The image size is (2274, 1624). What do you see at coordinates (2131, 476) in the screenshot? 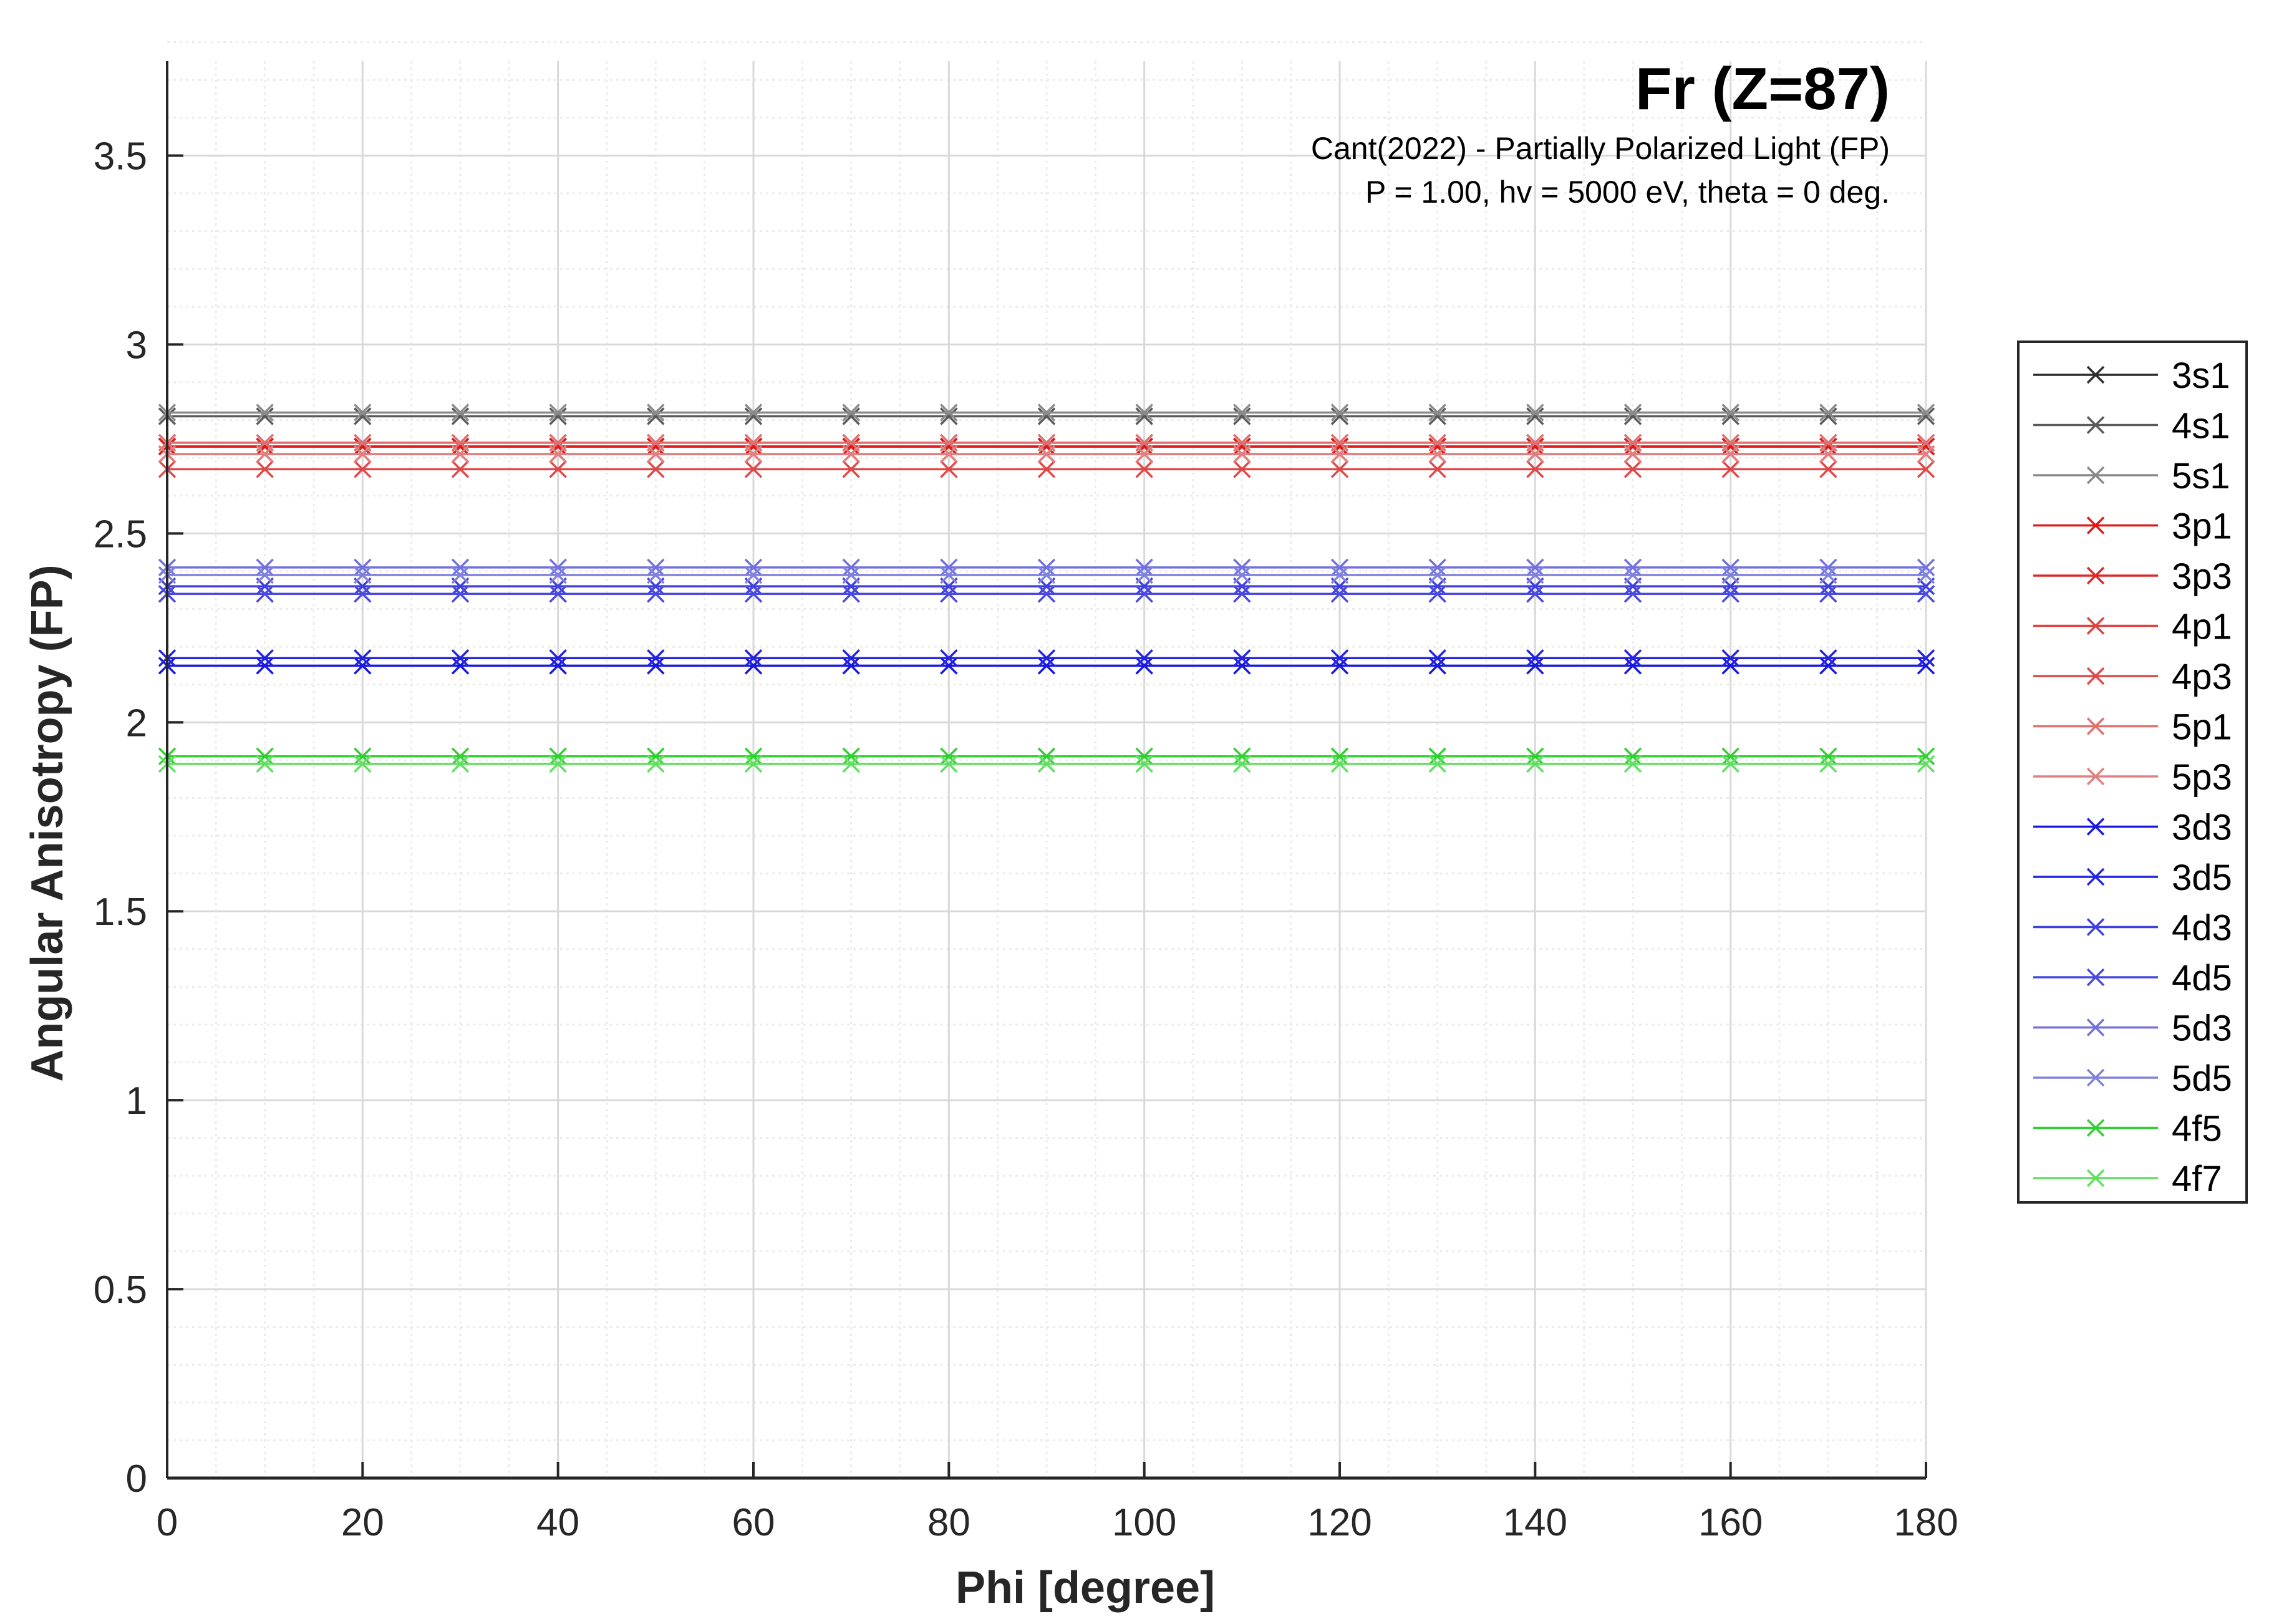
I see `legend-entry-5s1: 5s1` at bounding box center [2131, 476].